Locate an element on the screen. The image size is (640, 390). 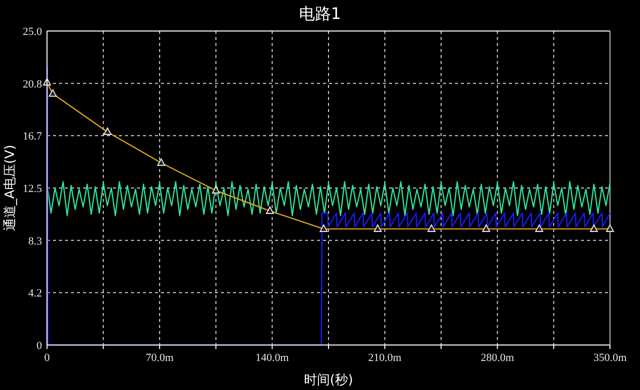
x-tick-label: 280.0m is located at coordinates (497, 358).